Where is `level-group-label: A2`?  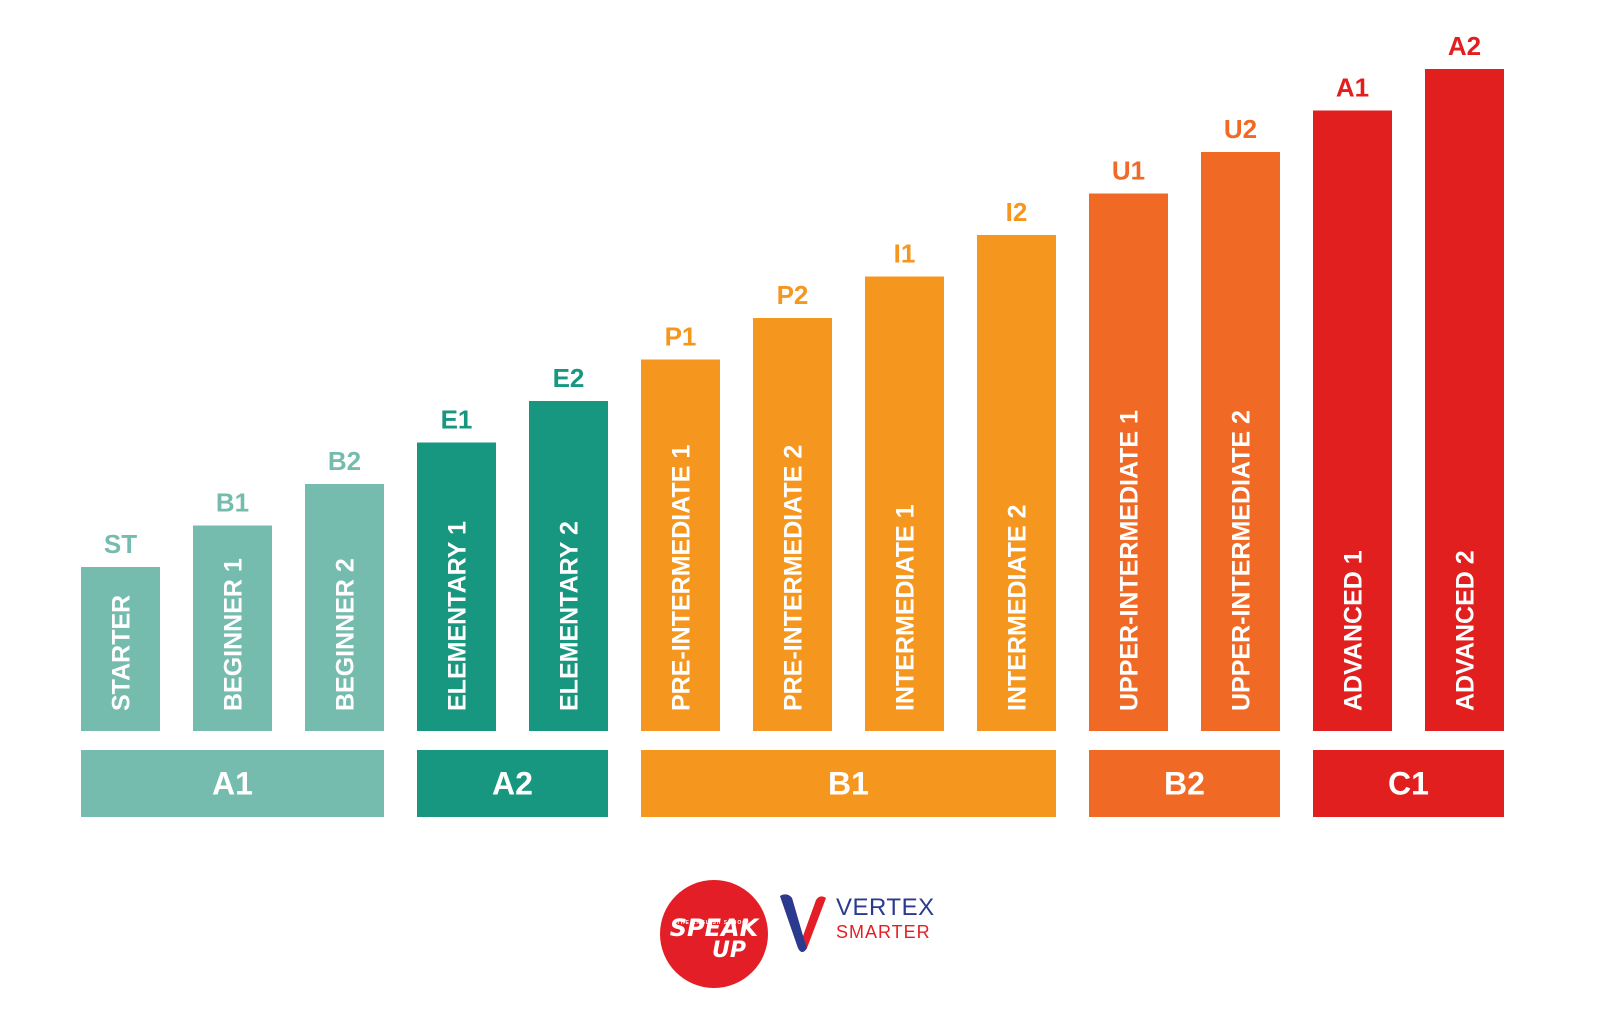 level-group-label: A2 is located at coordinates (512, 784).